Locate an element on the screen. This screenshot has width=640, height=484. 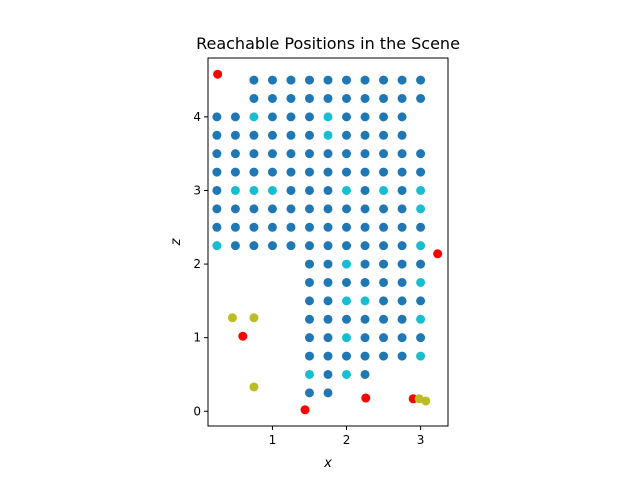
y-tick-label: 3 is located at coordinates (197, 190).